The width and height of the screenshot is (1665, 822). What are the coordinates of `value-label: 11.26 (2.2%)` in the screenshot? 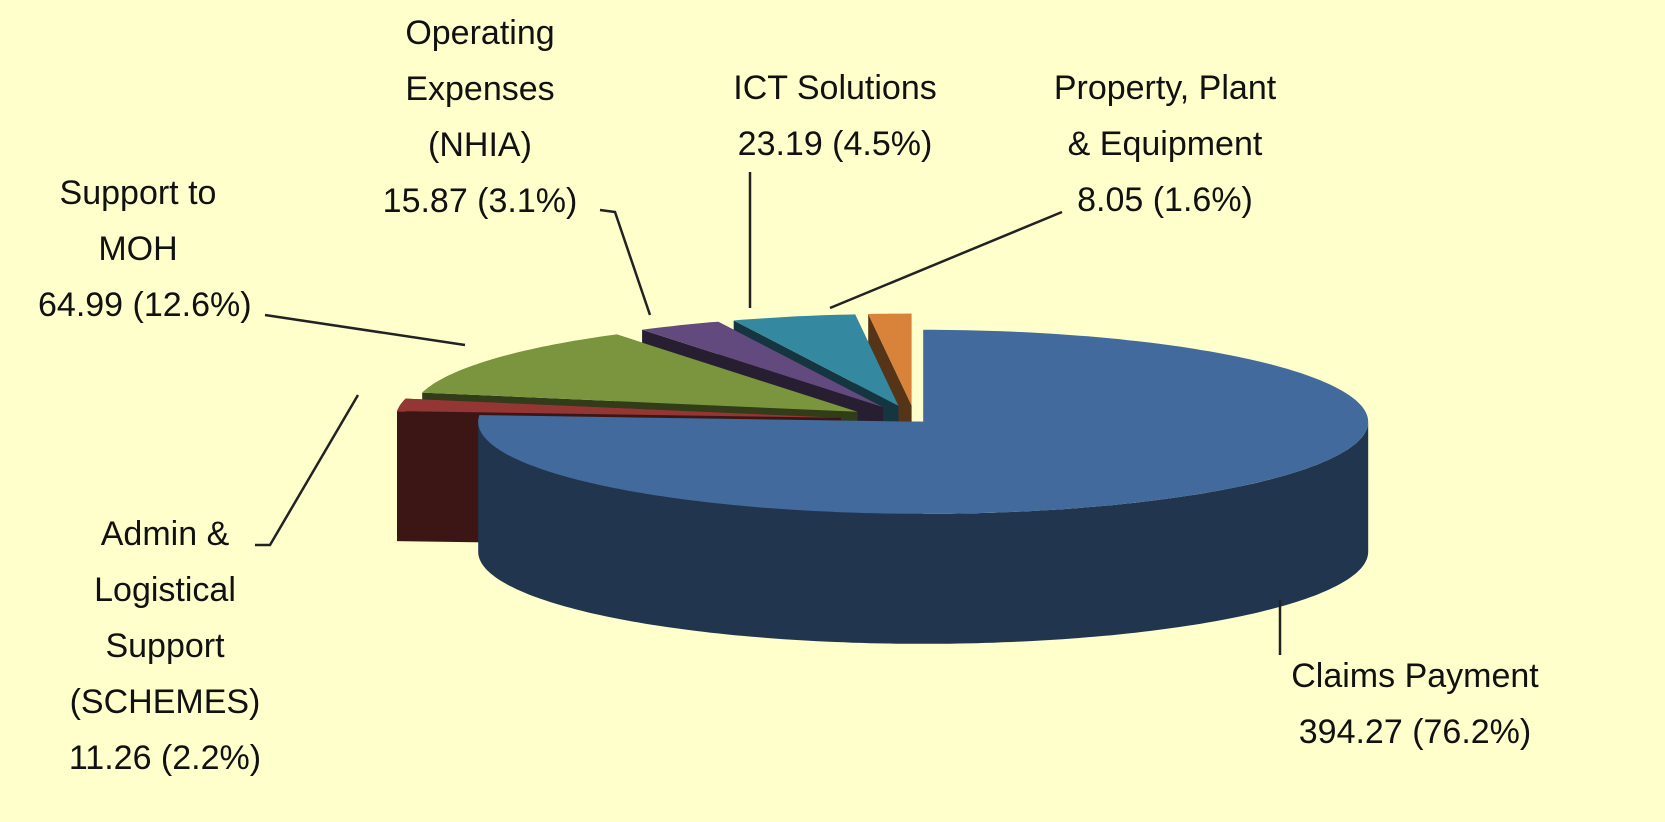 It's located at (165, 758).